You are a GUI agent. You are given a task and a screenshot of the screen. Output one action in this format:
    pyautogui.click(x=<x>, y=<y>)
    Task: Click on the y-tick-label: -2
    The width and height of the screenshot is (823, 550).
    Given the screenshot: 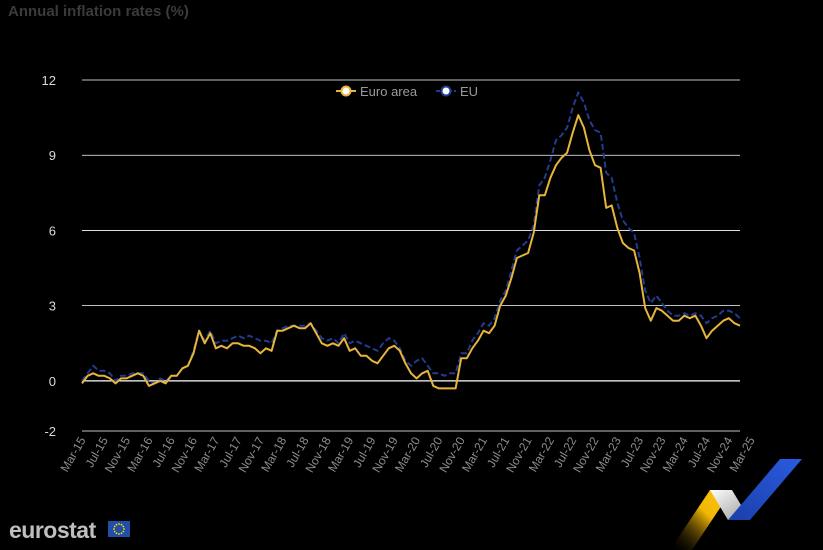 What is the action you would take?
    pyautogui.click(x=50, y=431)
    